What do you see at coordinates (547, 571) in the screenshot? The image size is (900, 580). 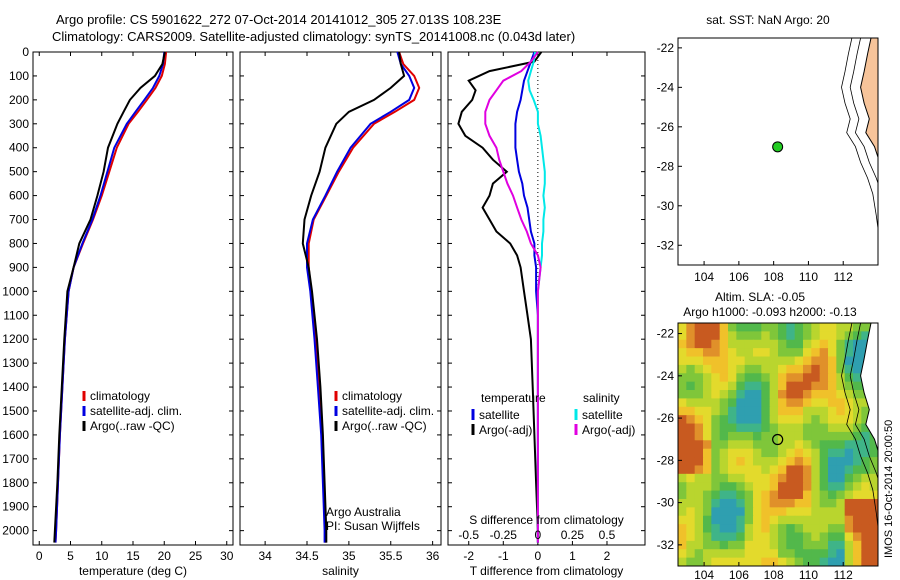 I see `diff-xlabel: T difference from climatology` at bounding box center [547, 571].